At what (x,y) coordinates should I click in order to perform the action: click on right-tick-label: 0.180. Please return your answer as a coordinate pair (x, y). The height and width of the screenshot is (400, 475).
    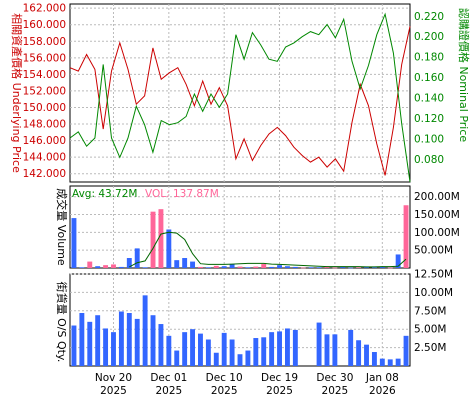
    Looking at the image, I should click on (429, 58).